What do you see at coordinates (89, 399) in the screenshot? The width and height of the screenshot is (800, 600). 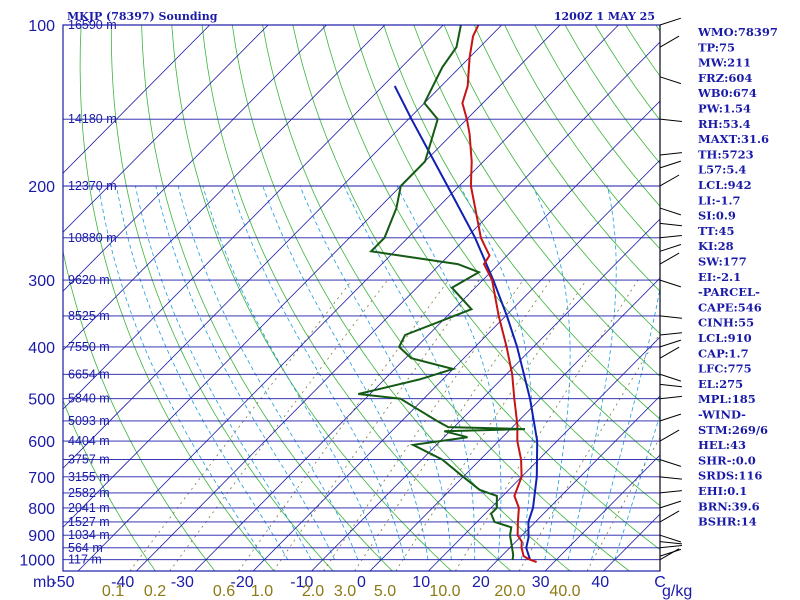 I see `height-label: 5840 m` at bounding box center [89, 399].